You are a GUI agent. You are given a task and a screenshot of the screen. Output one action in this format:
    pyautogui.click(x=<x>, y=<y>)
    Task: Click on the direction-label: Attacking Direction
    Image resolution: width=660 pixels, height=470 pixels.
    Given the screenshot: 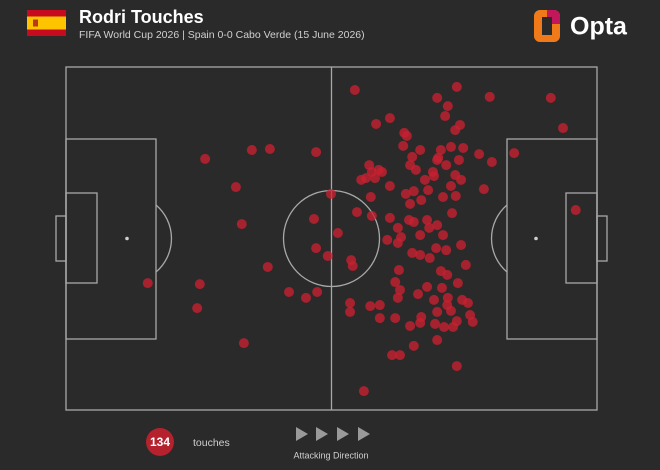 What is the action you would take?
    pyautogui.click(x=330, y=455)
    